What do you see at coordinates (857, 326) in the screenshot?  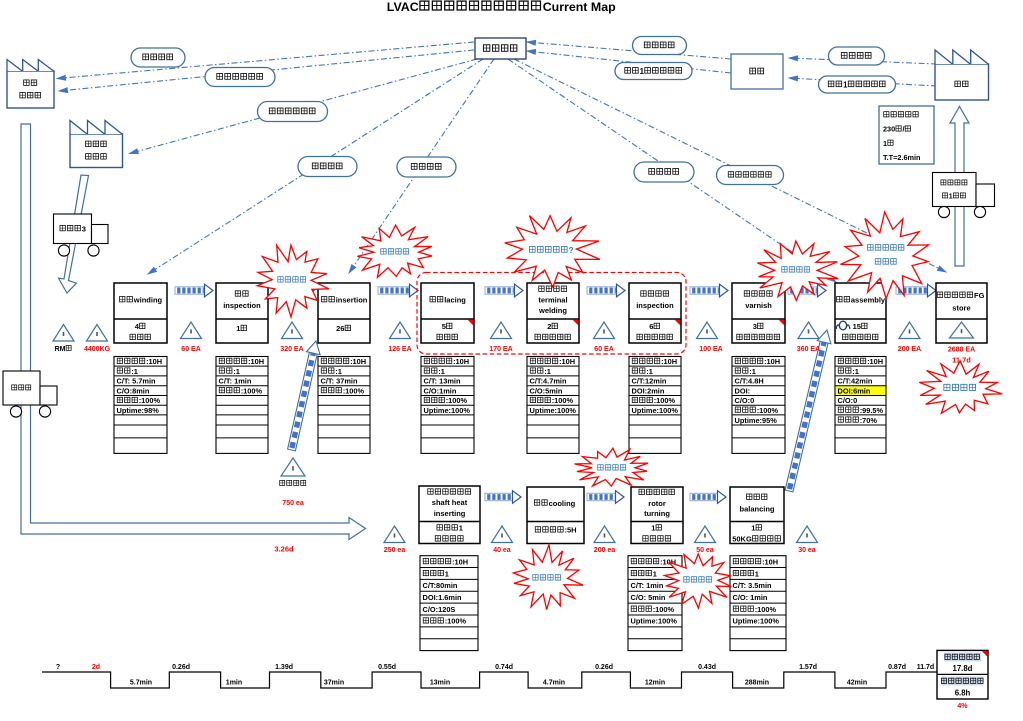 I see `svg-text: 15` at bounding box center [857, 326].